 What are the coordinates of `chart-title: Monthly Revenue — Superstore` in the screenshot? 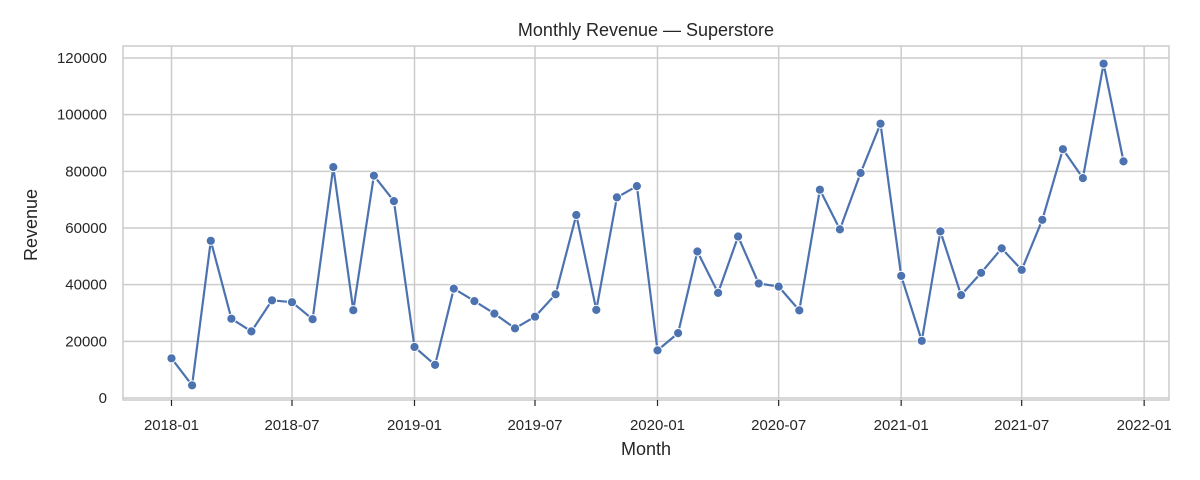 It's located at (646, 30).